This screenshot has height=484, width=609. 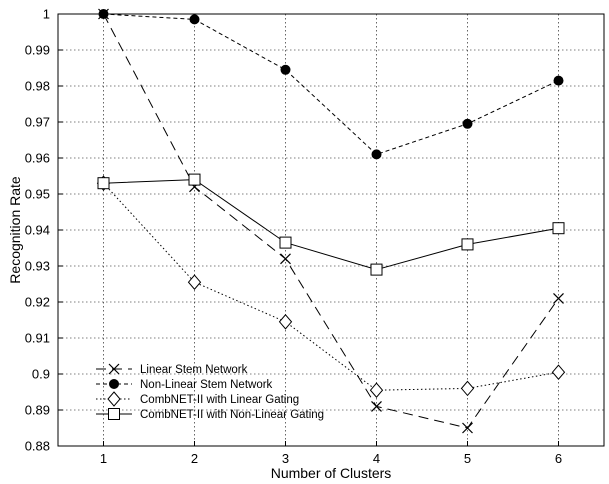 What do you see at coordinates (194, 458) in the screenshot?
I see `x-tick-label: 2` at bounding box center [194, 458].